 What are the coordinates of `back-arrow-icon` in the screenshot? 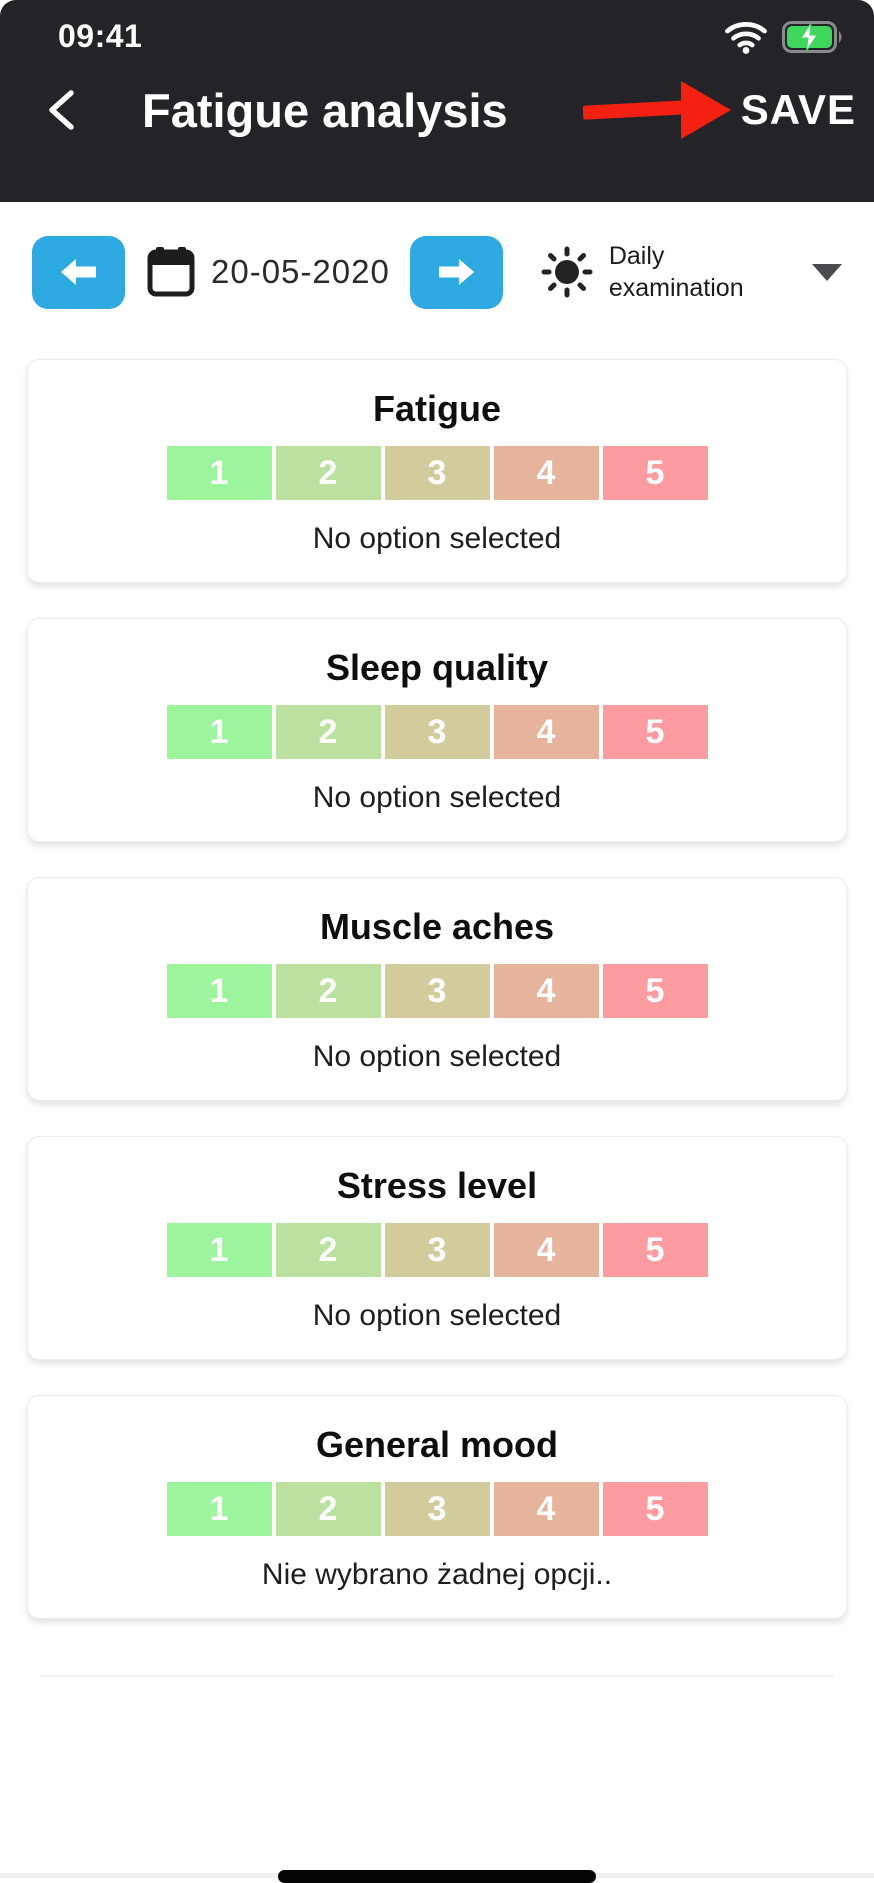 It's located at (61, 110).